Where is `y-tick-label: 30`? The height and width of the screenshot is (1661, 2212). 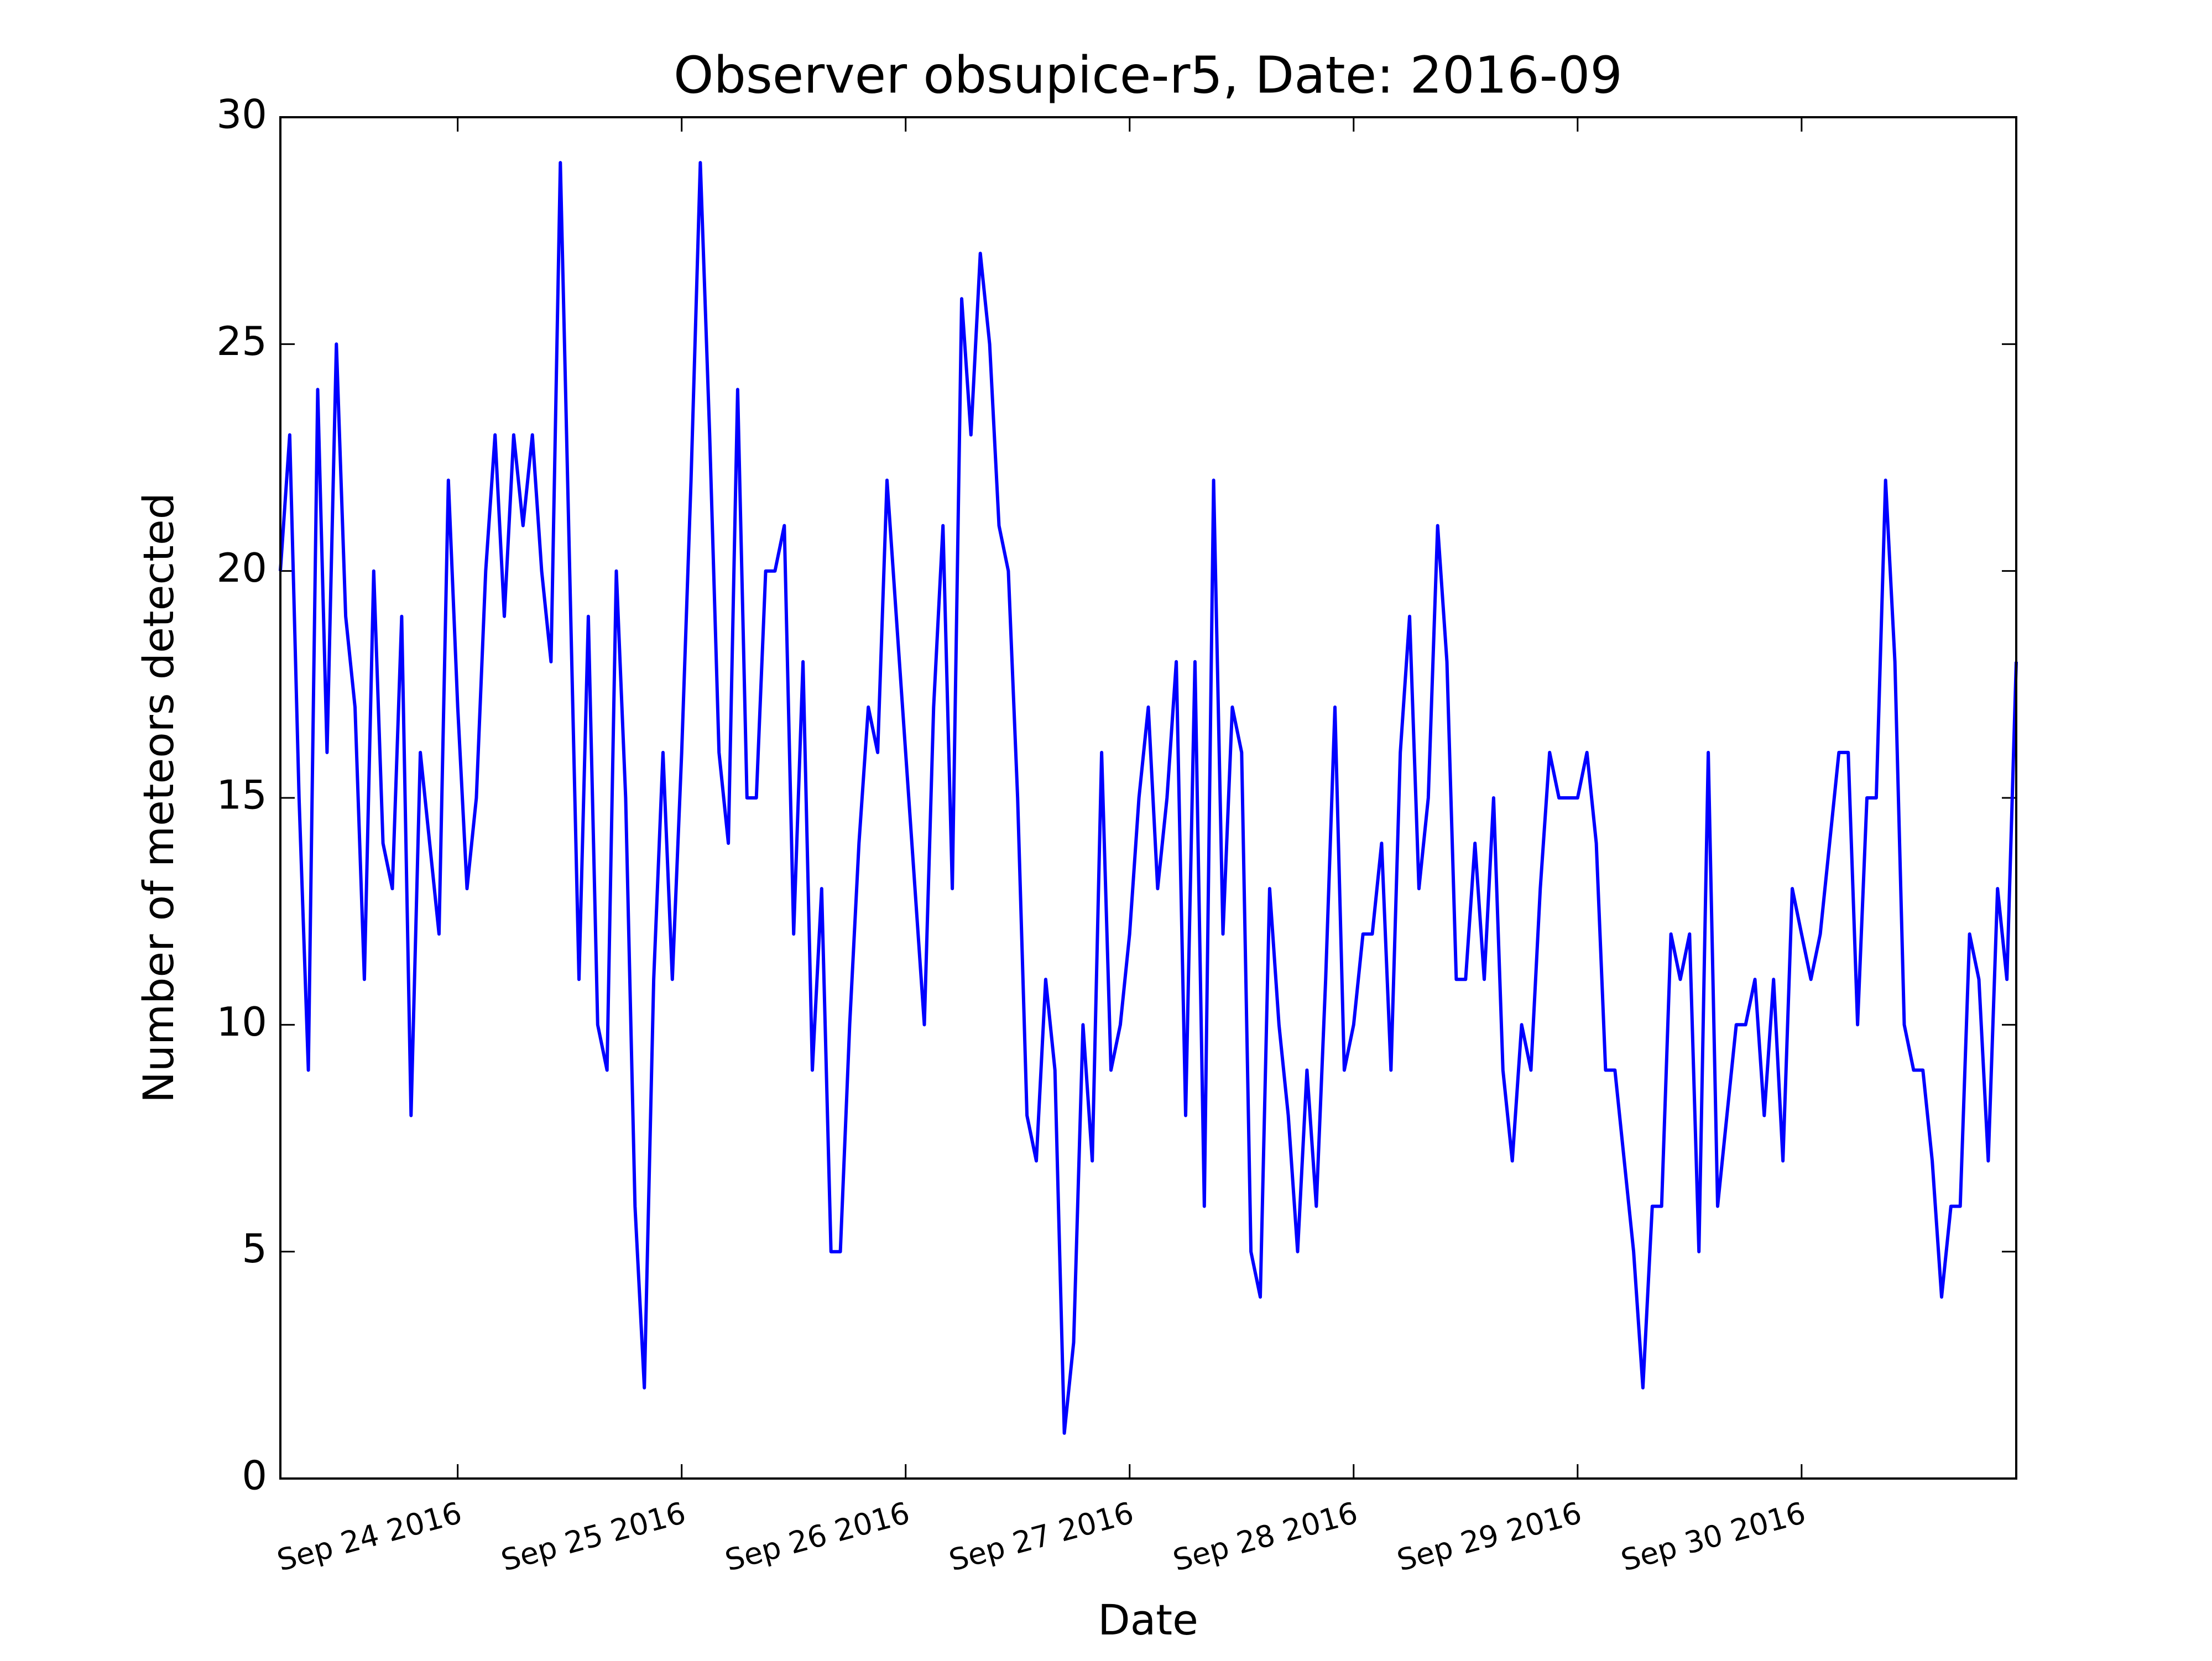
y-tick-label: 30 is located at coordinates (242, 115).